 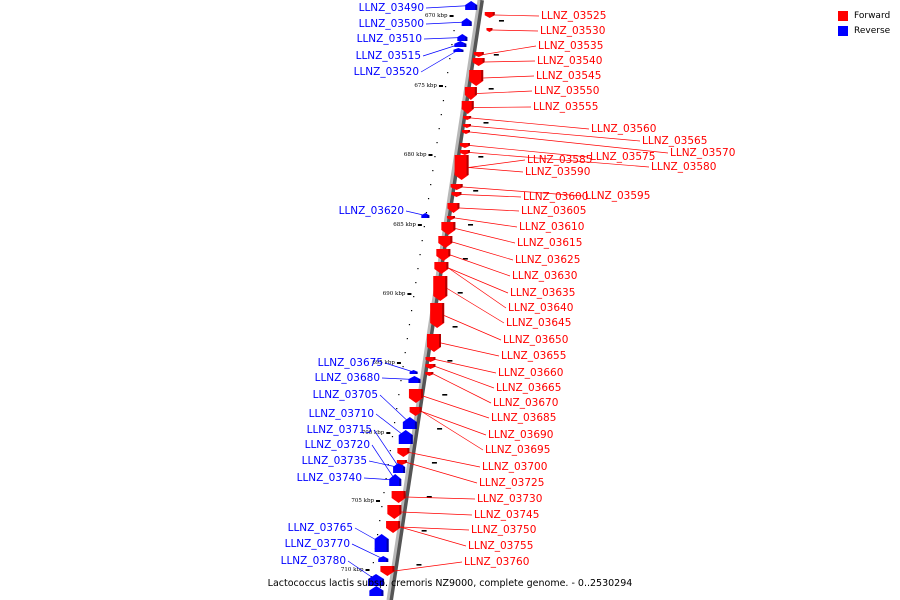 What do you see at coordinates (568, 76) in the screenshot?
I see `gene-label: LLNZ_03545` at bounding box center [568, 76].